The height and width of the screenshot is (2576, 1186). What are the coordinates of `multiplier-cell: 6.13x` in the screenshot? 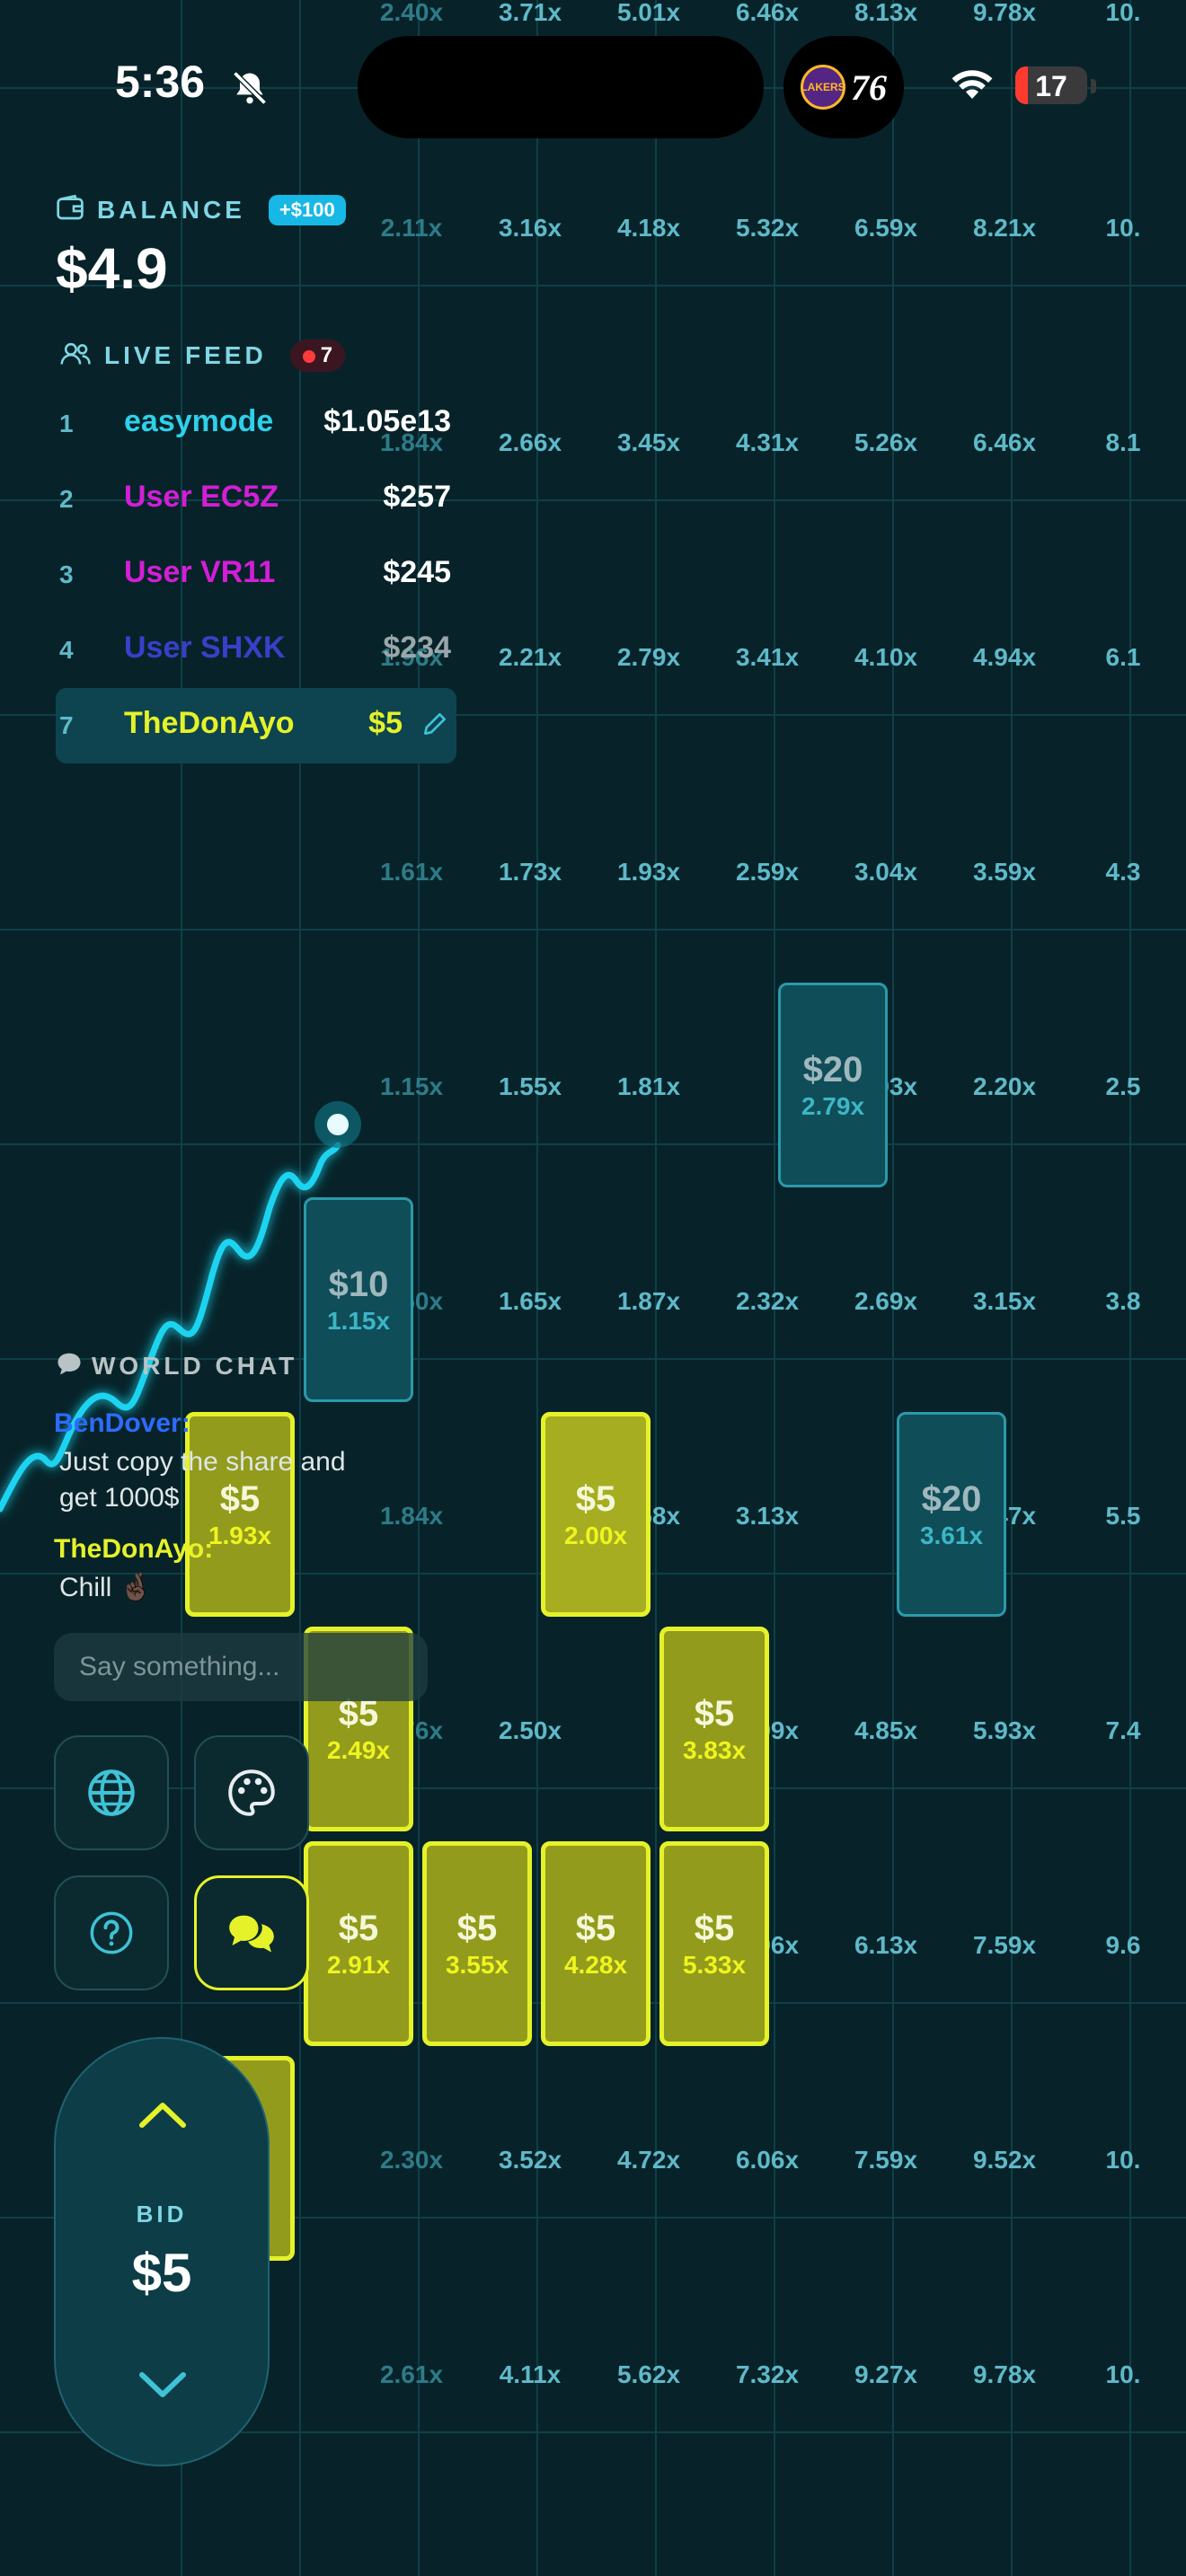 It's located at (886, 1945).